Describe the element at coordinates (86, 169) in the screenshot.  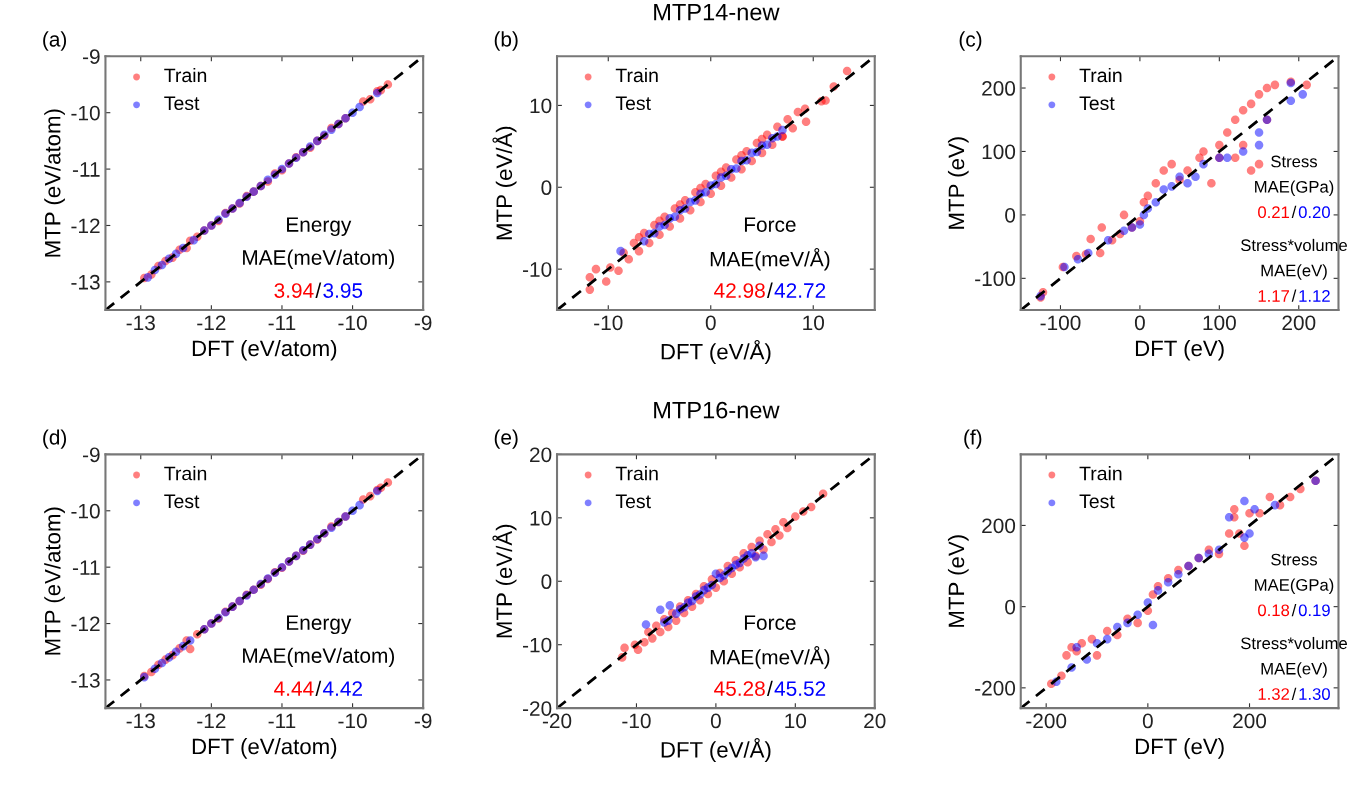
I see `y-tick-label: -11` at that location.